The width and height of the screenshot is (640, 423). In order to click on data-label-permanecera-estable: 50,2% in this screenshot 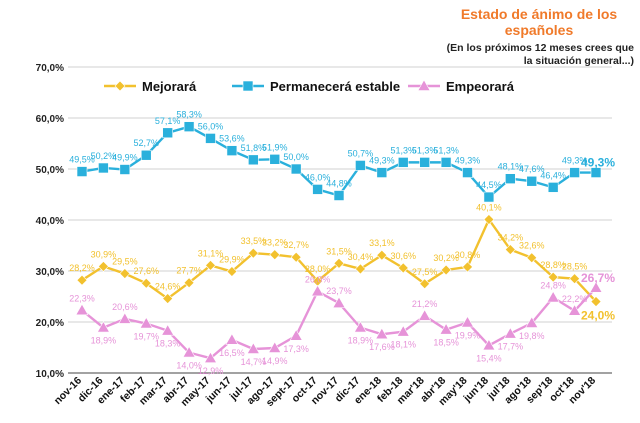, I will do `click(104, 156)`.